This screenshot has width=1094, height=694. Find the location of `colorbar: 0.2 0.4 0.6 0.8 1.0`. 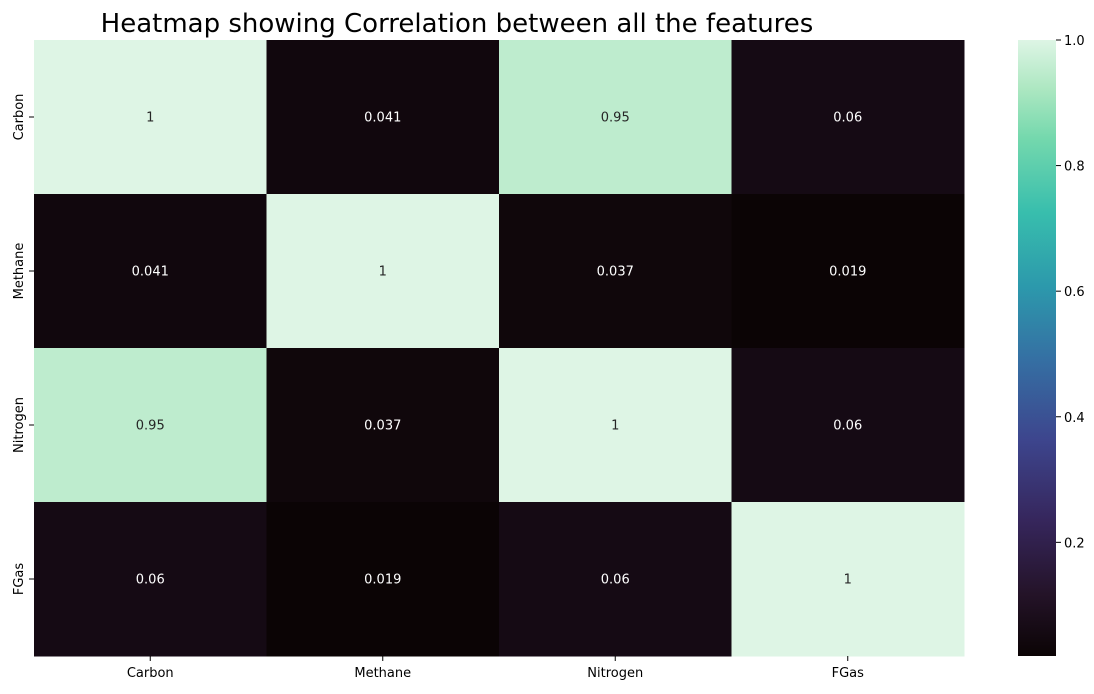

colorbar: 0.2 0.4 0.6 0.8 1.0 is located at coordinates (1051, 345).